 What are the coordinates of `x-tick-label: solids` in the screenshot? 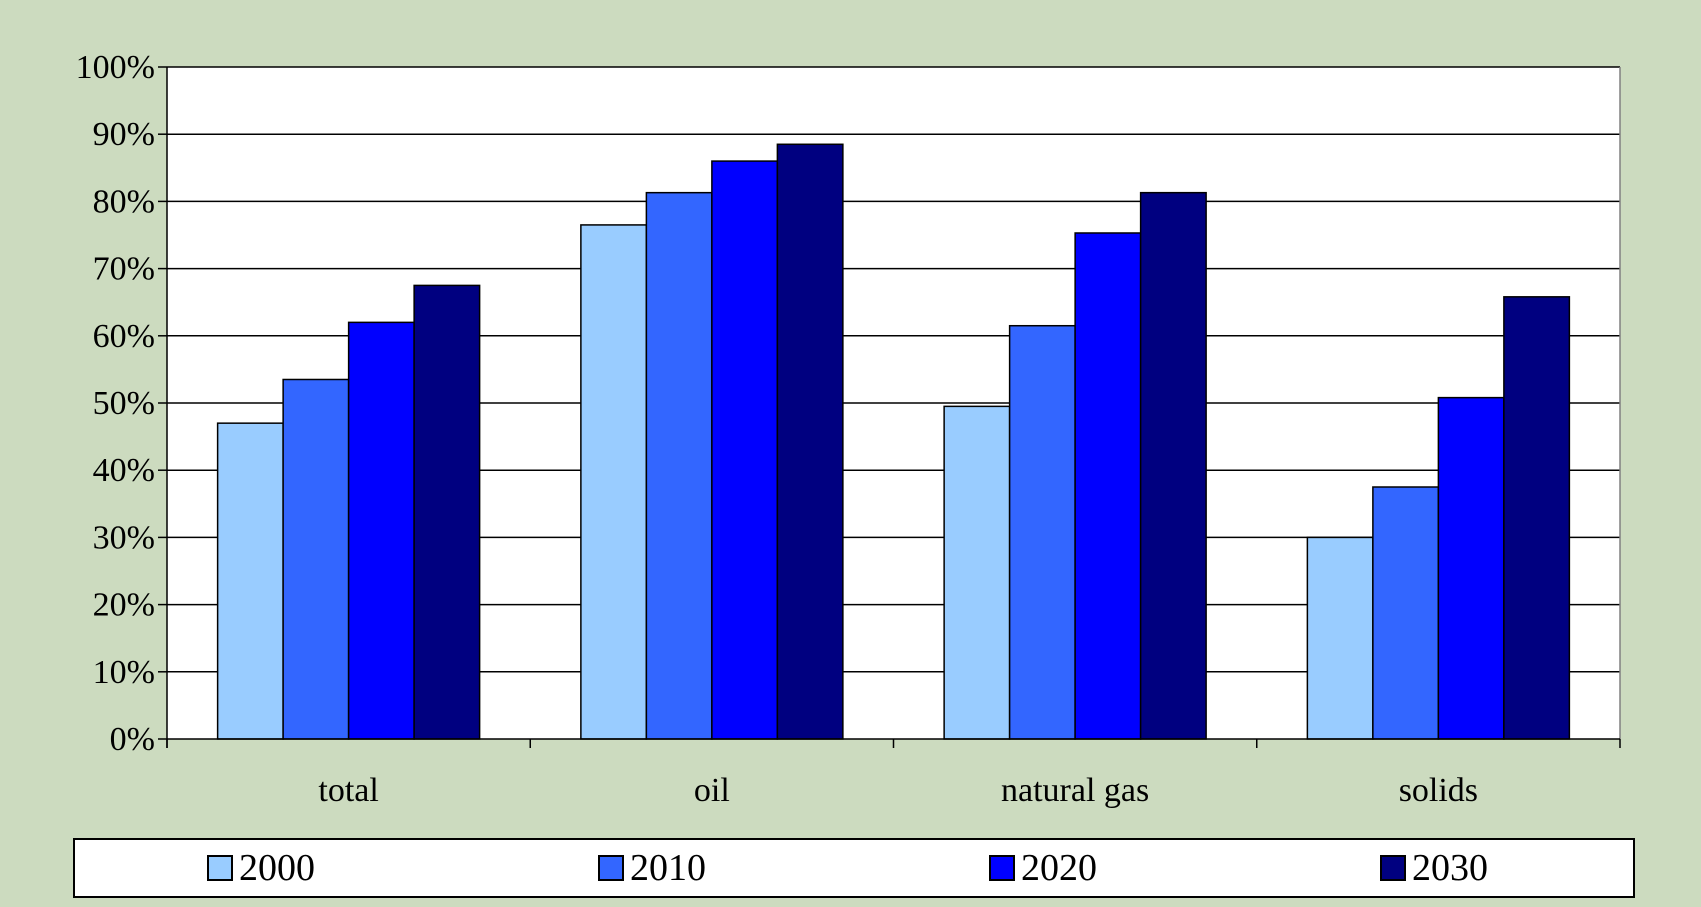 It's located at (1438, 790).